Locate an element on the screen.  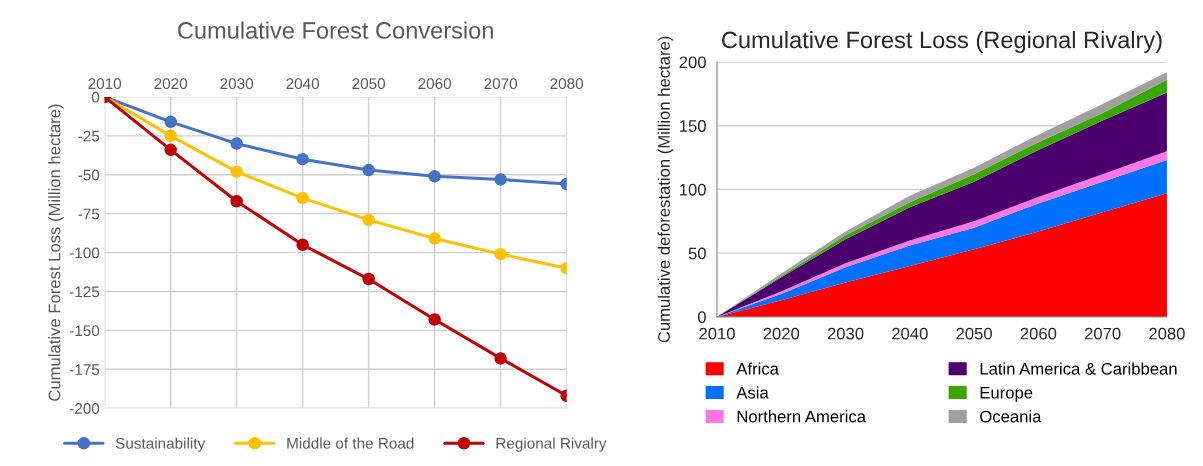
chart-title: Cumulative Forest Loss (Regional Rivalry) is located at coordinates (942, 41).